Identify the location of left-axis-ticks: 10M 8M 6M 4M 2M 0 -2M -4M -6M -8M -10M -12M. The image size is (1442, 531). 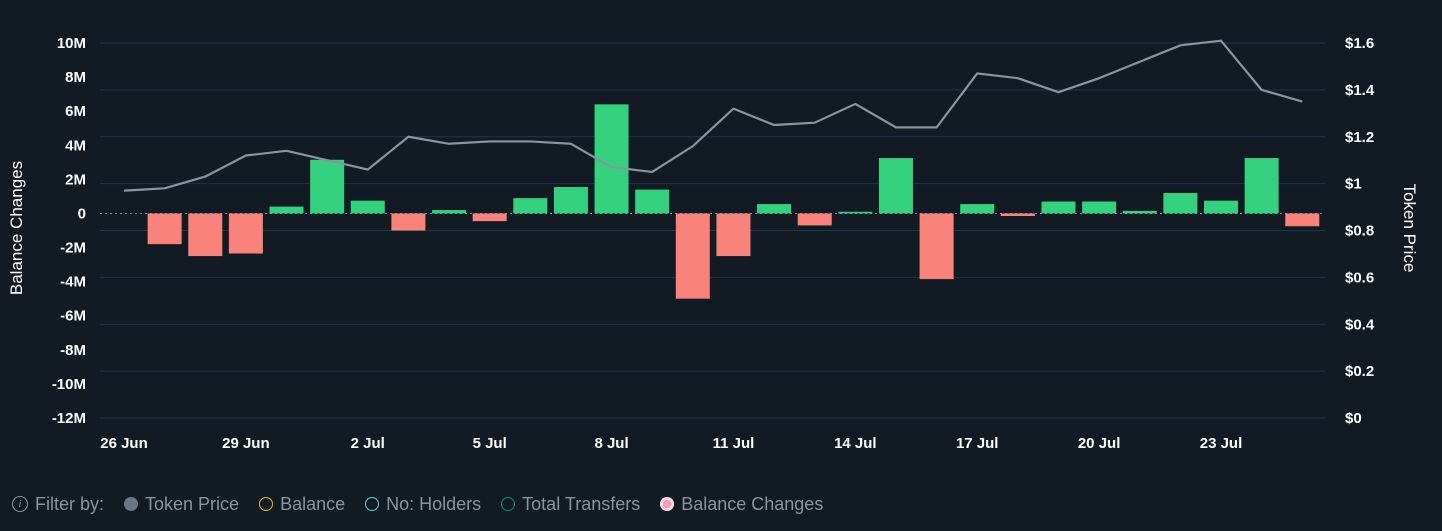
(69, 231).